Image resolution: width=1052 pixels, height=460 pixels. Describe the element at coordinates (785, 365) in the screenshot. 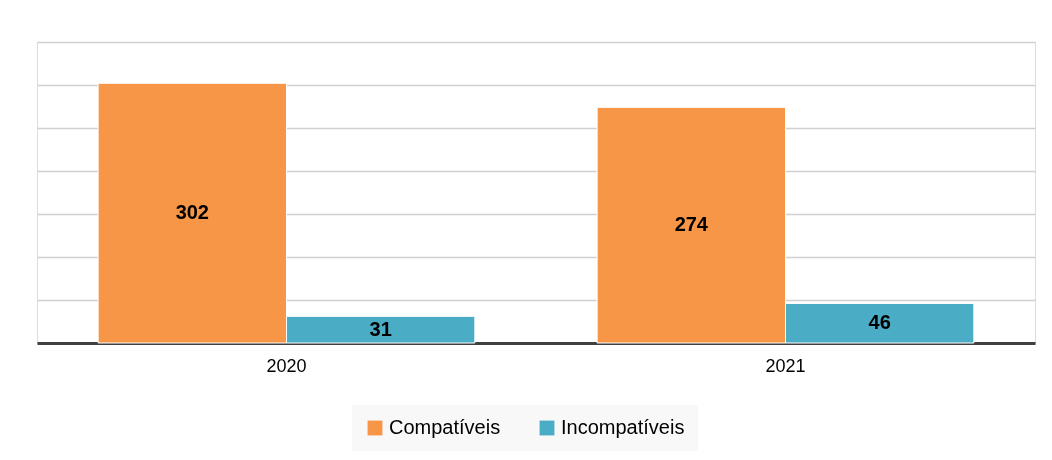

I see `x-tick-label: 2021` at that location.